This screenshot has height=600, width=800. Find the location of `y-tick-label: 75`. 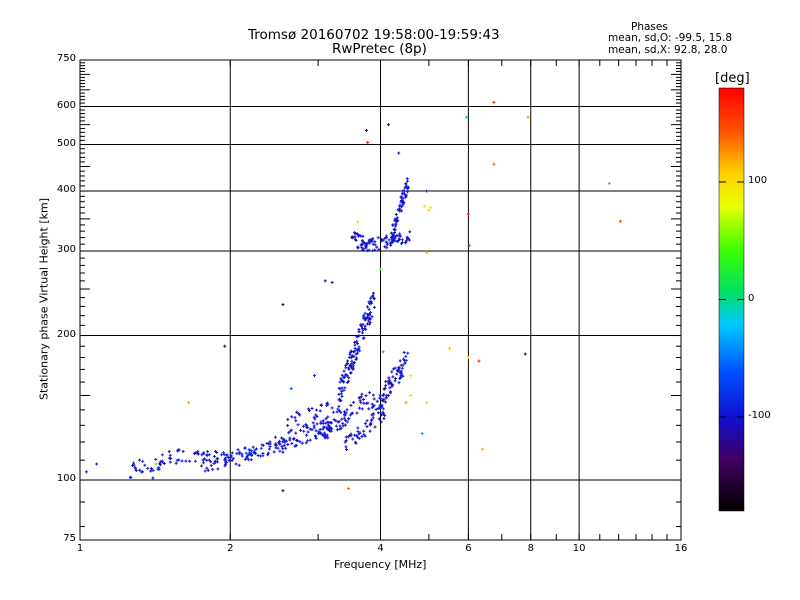

y-tick-label: 75 is located at coordinates (69, 538).